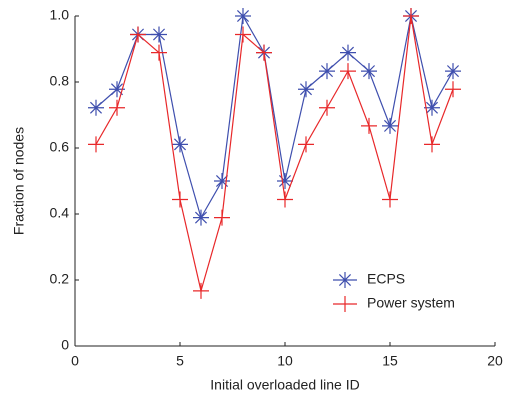 The height and width of the screenshot is (401, 512). Describe the element at coordinates (75, 361) in the screenshot. I see `x-tick-label: 0` at that location.